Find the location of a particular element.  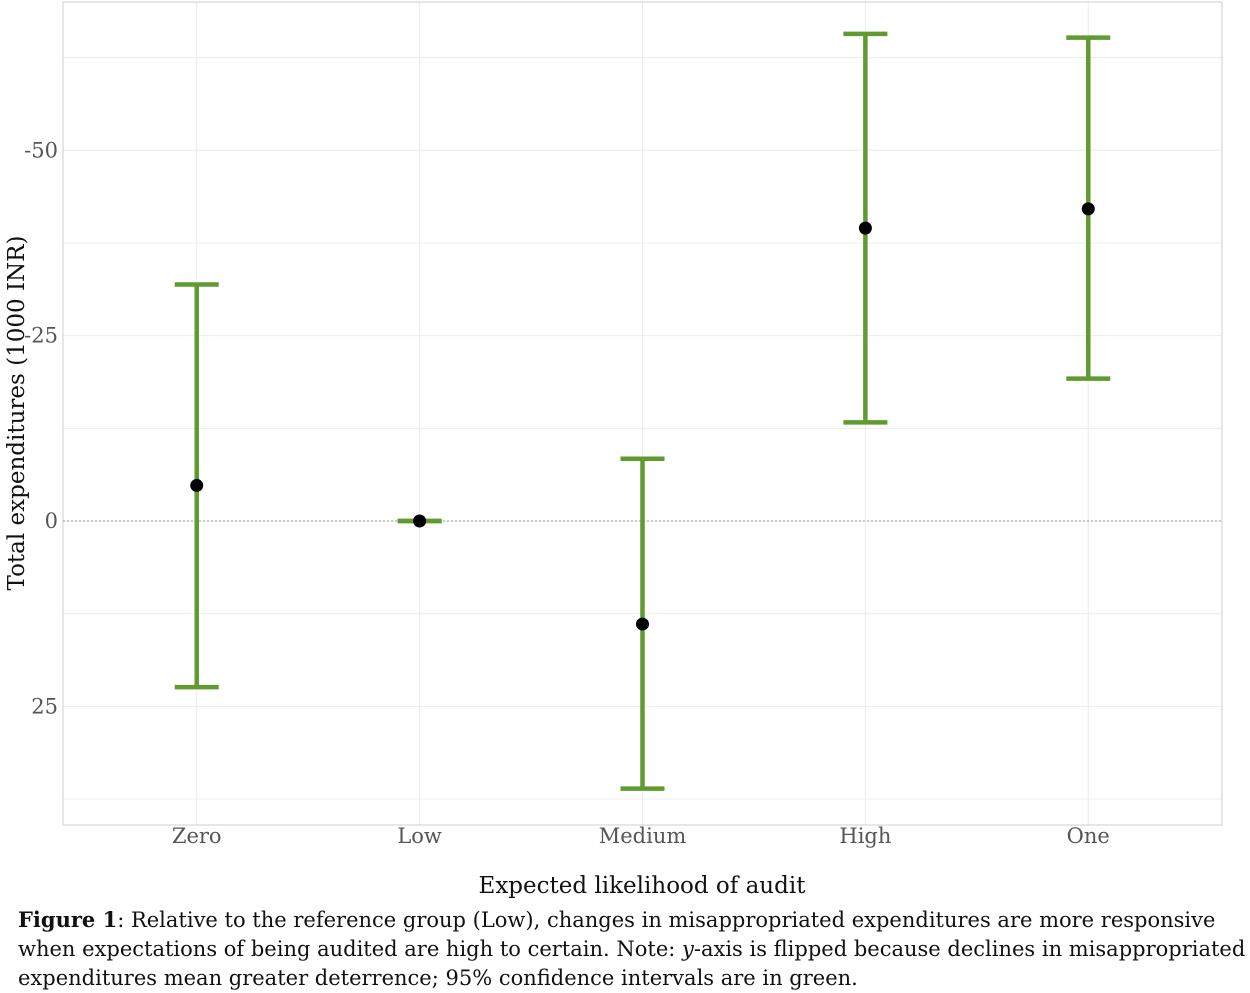

x-tick-label: Medium is located at coordinates (643, 836).